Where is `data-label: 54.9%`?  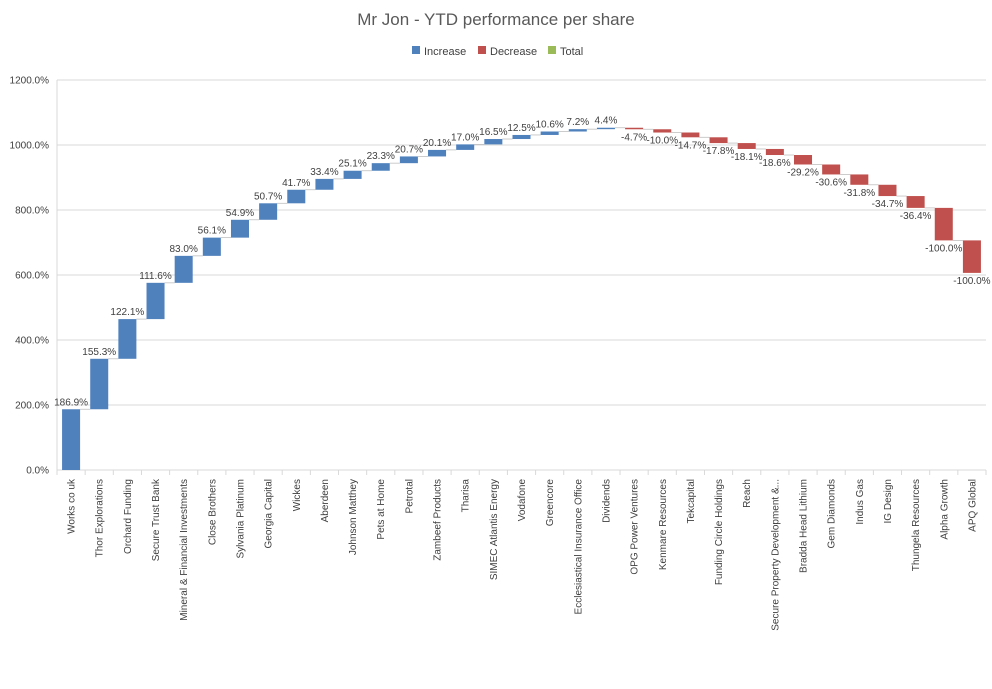 data-label: 54.9% is located at coordinates (240, 213).